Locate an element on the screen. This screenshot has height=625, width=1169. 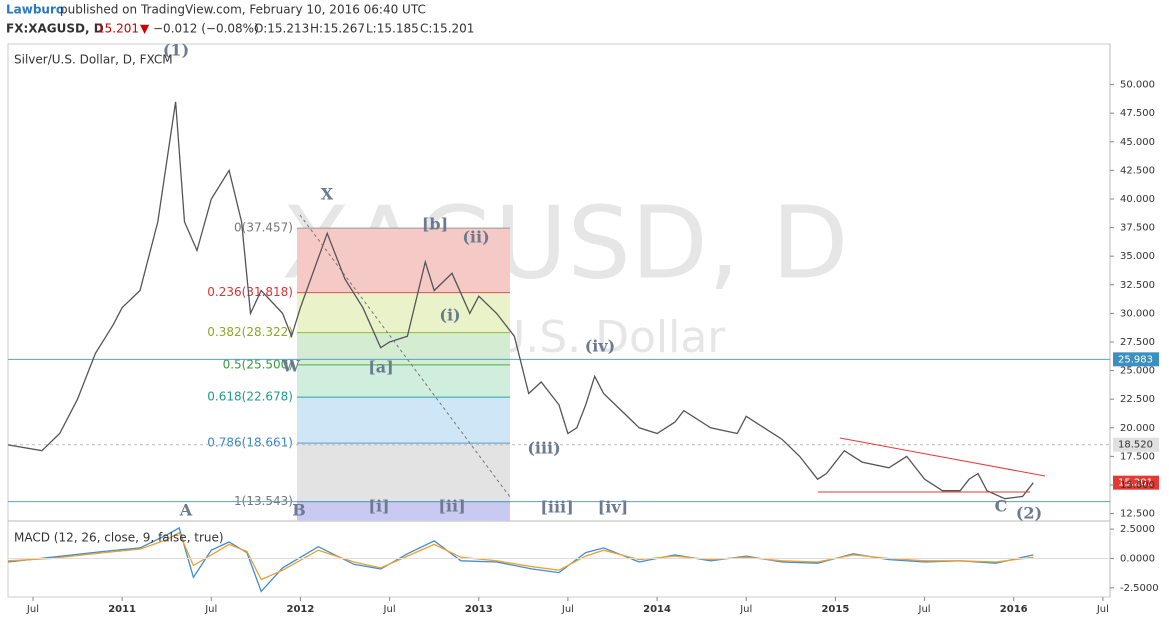
y-tick-label: 27.500 is located at coordinates (1137, 342).